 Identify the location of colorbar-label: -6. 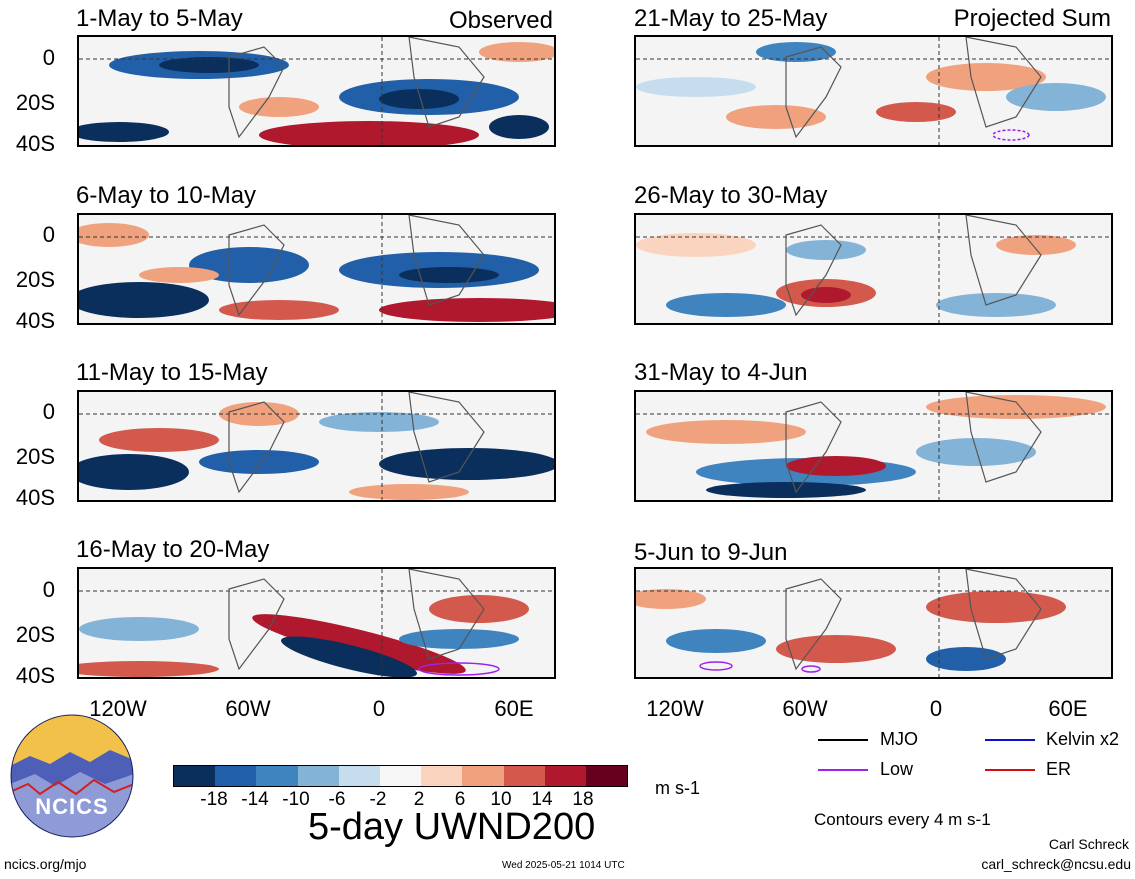
(337, 799).